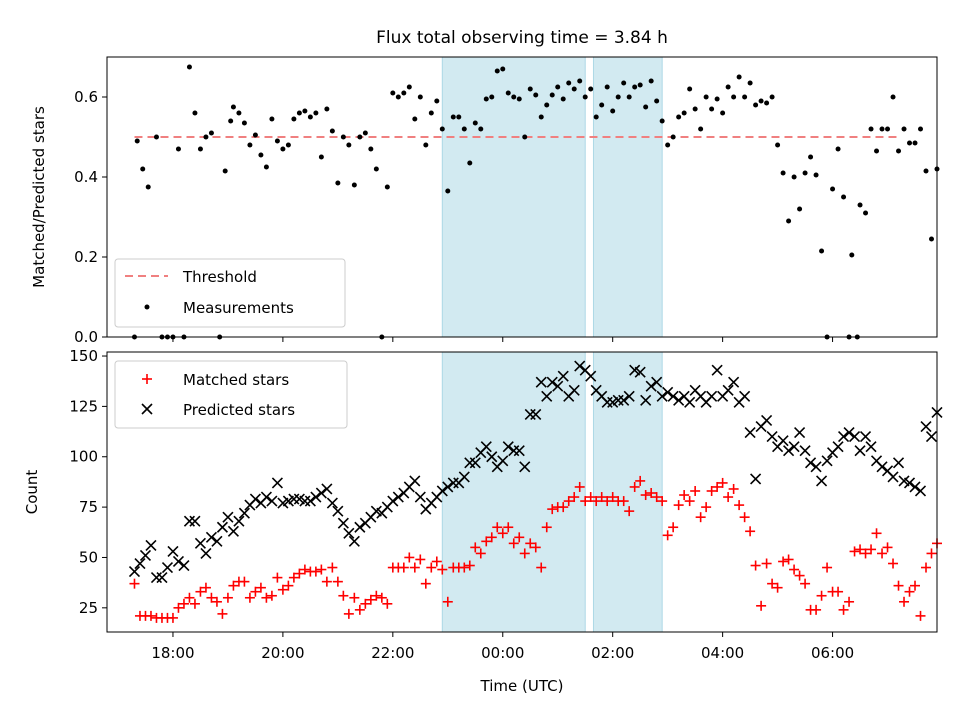 The image size is (960, 720). What do you see at coordinates (147, 307) in the screenshot?
I see `legend-measurements-swatch` at bounding box center [147, 307].